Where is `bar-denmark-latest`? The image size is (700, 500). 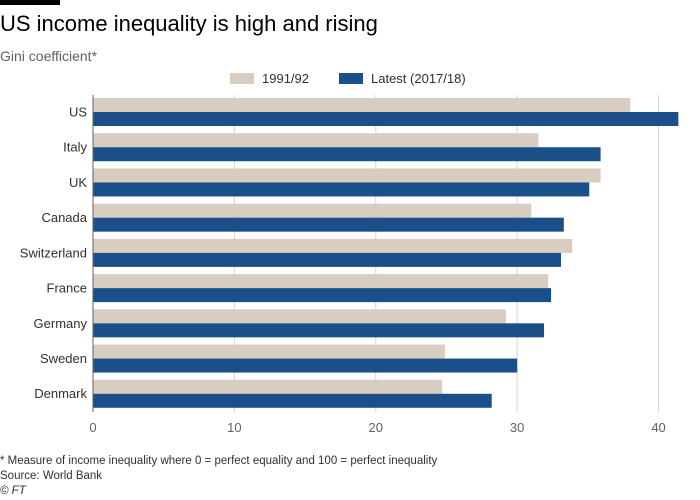
bar-denmark-latest is located at coordinates (292, 400).